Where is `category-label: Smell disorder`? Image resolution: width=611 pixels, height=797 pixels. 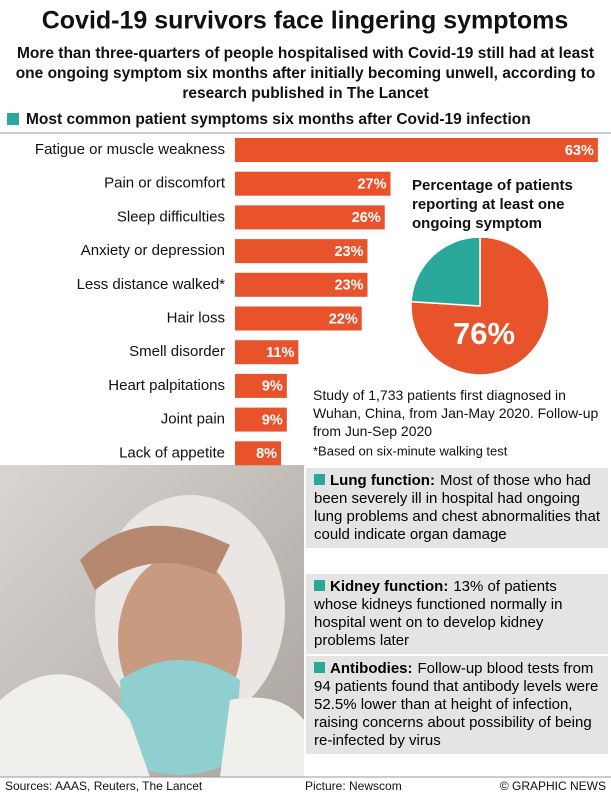 category-label: Smell disorder is located at coordinates (177, 351).